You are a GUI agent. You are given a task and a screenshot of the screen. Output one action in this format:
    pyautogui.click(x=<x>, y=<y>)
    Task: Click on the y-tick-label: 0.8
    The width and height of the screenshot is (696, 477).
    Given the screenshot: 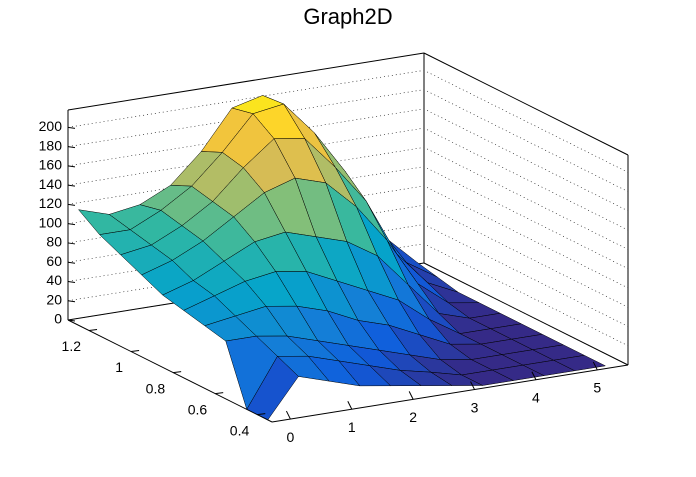 What is the action you would take?
    pyautogui.click(x=156, y=388)
    